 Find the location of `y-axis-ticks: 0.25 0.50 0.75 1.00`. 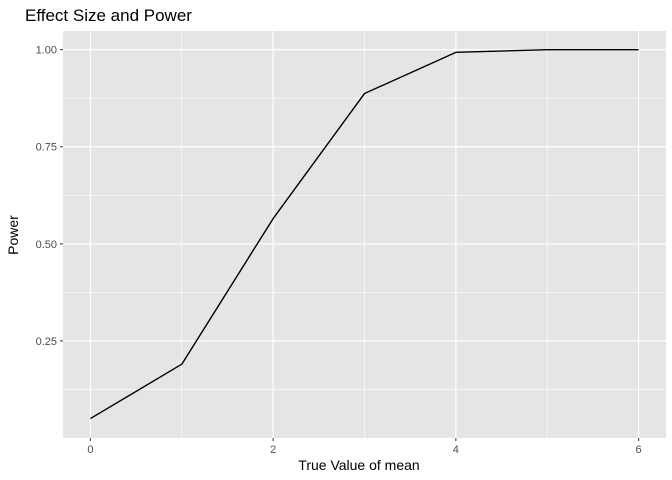

y-axis-ticks: 0.25 0.50 0.75 1.00 is located at coordinates (49, 196).